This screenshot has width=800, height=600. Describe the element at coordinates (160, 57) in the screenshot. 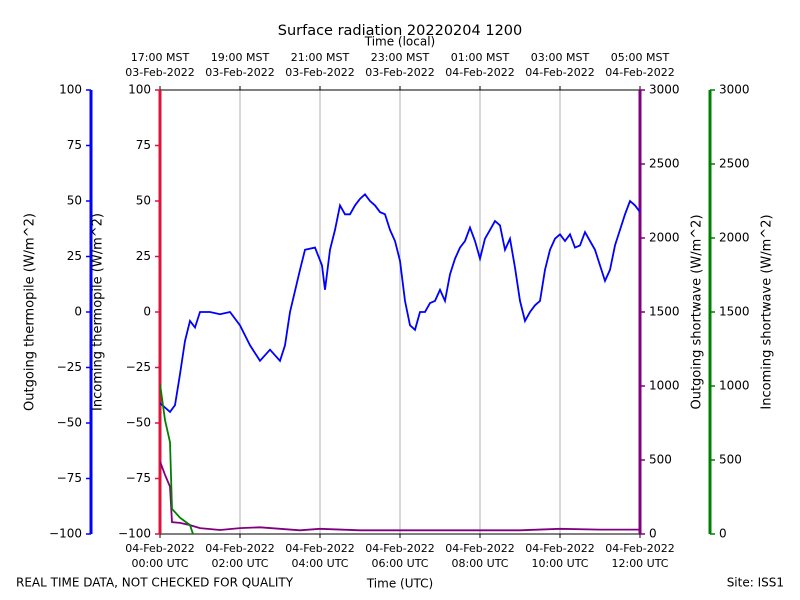

I see `top-tick-label: 17:00 MST` at that location.